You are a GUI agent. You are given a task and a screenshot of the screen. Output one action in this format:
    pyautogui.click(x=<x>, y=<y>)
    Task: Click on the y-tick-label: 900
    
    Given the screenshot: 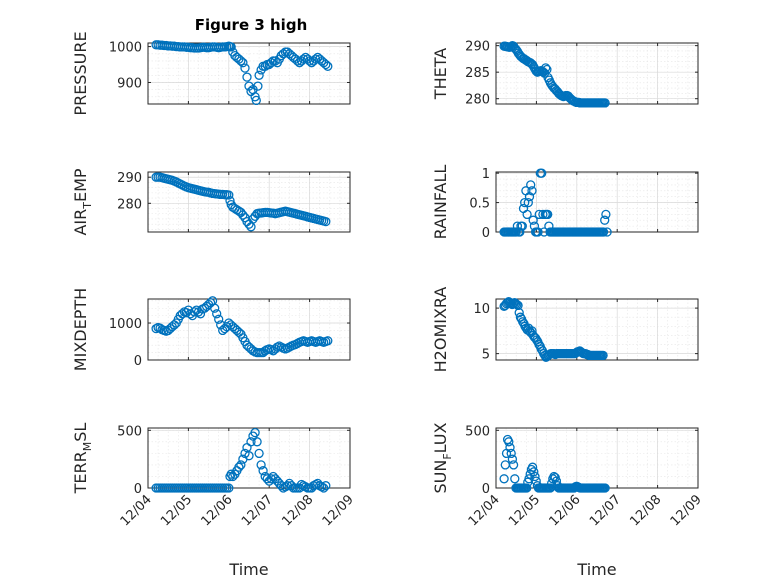 What is the action you would take?
    pyautogui.click(x=129, y=83)
    